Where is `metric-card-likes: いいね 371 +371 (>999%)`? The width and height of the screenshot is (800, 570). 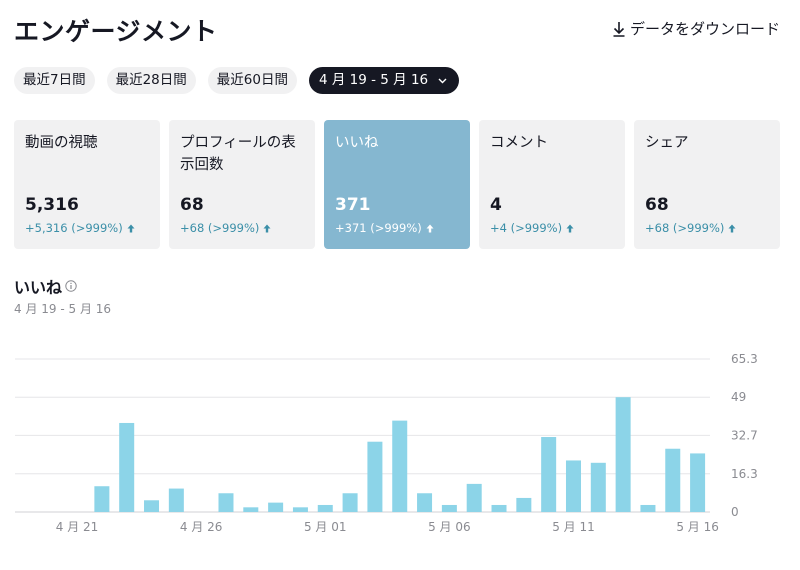 metric-card-likes: いいね 371 +371 (>999%) is located at coordinates (397, 184).